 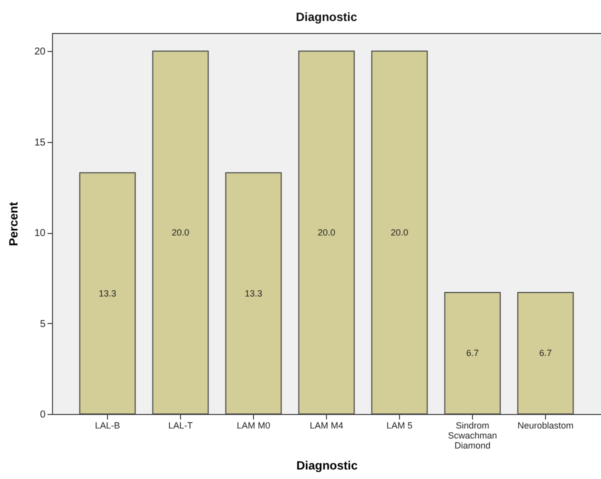 I want to click on x-tick-label: LAM M4, so click(x=327, y=425).